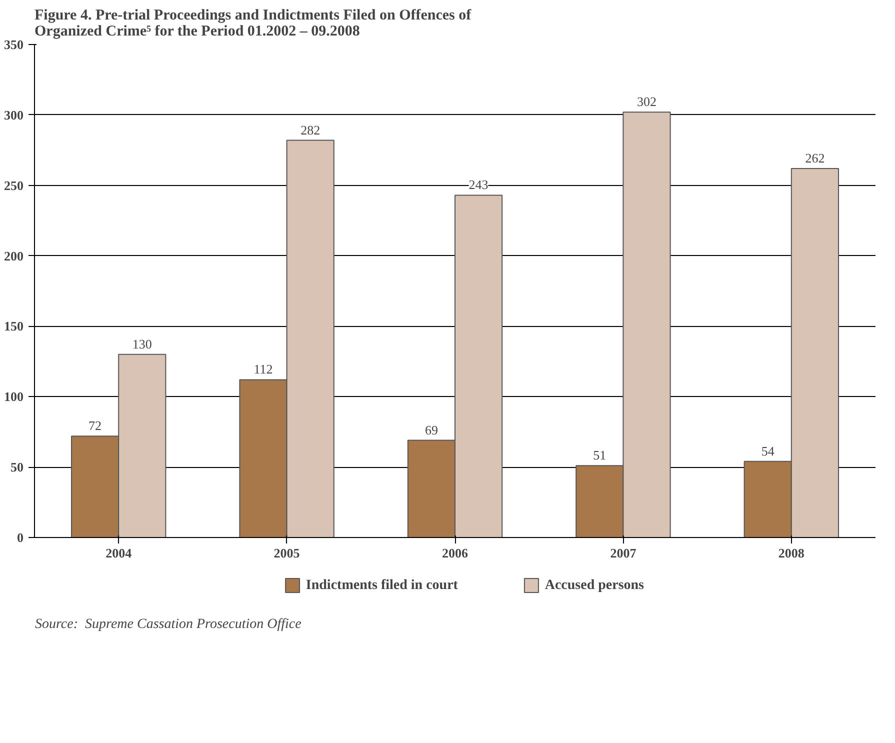 The image size is (895, 743). What do you see at coordinates (263, 369) in the screenshot?
I see `data-label: 112` at bounding box center [263, 369].